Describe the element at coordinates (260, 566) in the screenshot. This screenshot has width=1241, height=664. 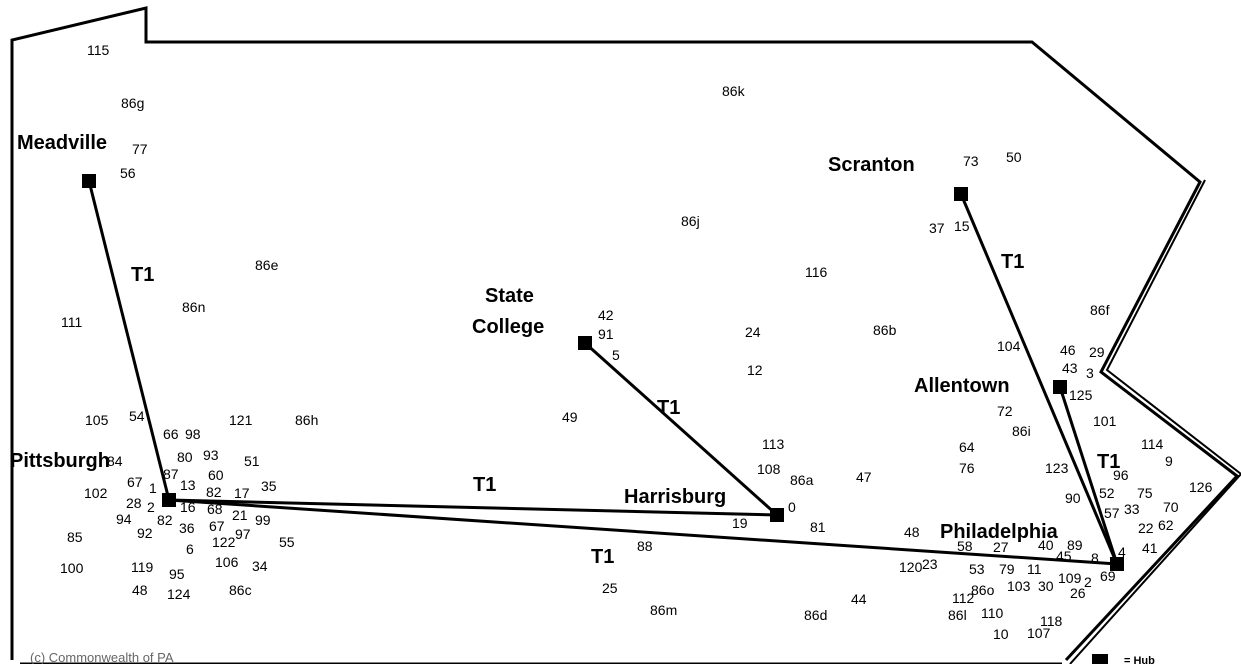
I see `site-label: 34` at that location.